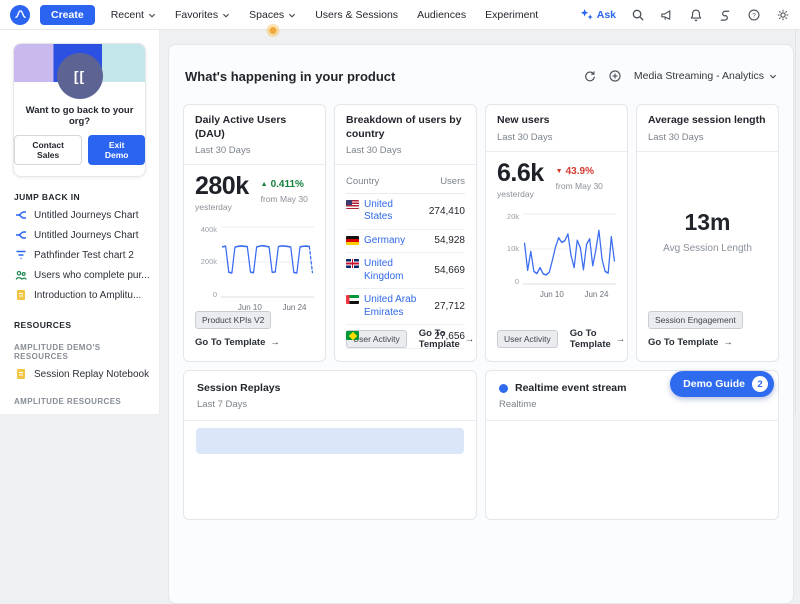 The image size is (800, 604). I want to click on x-tick: Jun 24, so click(596, 294).